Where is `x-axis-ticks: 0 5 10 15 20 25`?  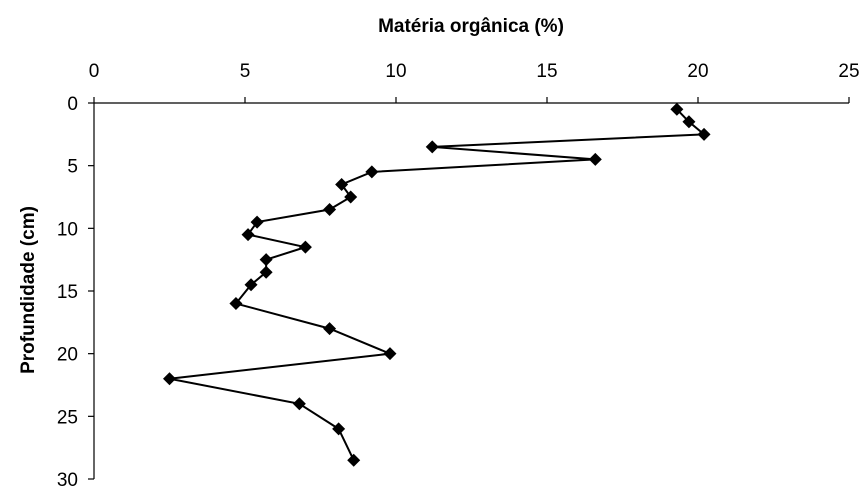 x-axis-ticks: 0 5 10 15 20 25 is located at coordinates (474, 82).